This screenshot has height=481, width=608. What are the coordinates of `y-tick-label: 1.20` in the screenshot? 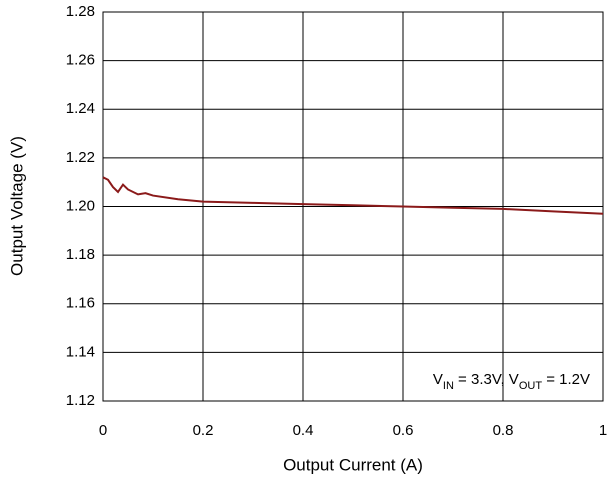 It's located at (80, 205).